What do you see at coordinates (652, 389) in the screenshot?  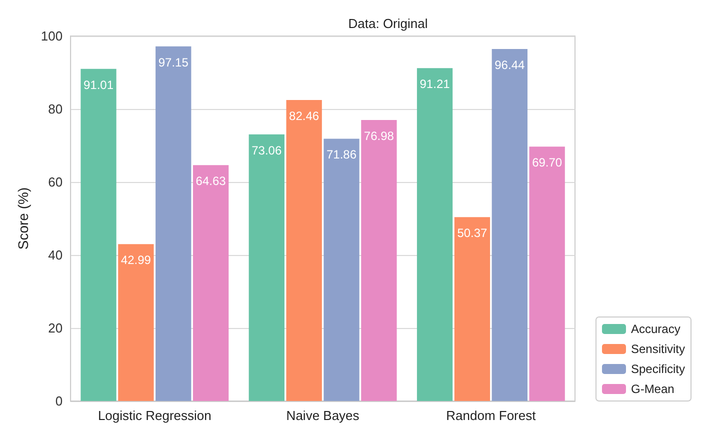 I see `legend-label: G-Mean` at bounding box center [652, 389].